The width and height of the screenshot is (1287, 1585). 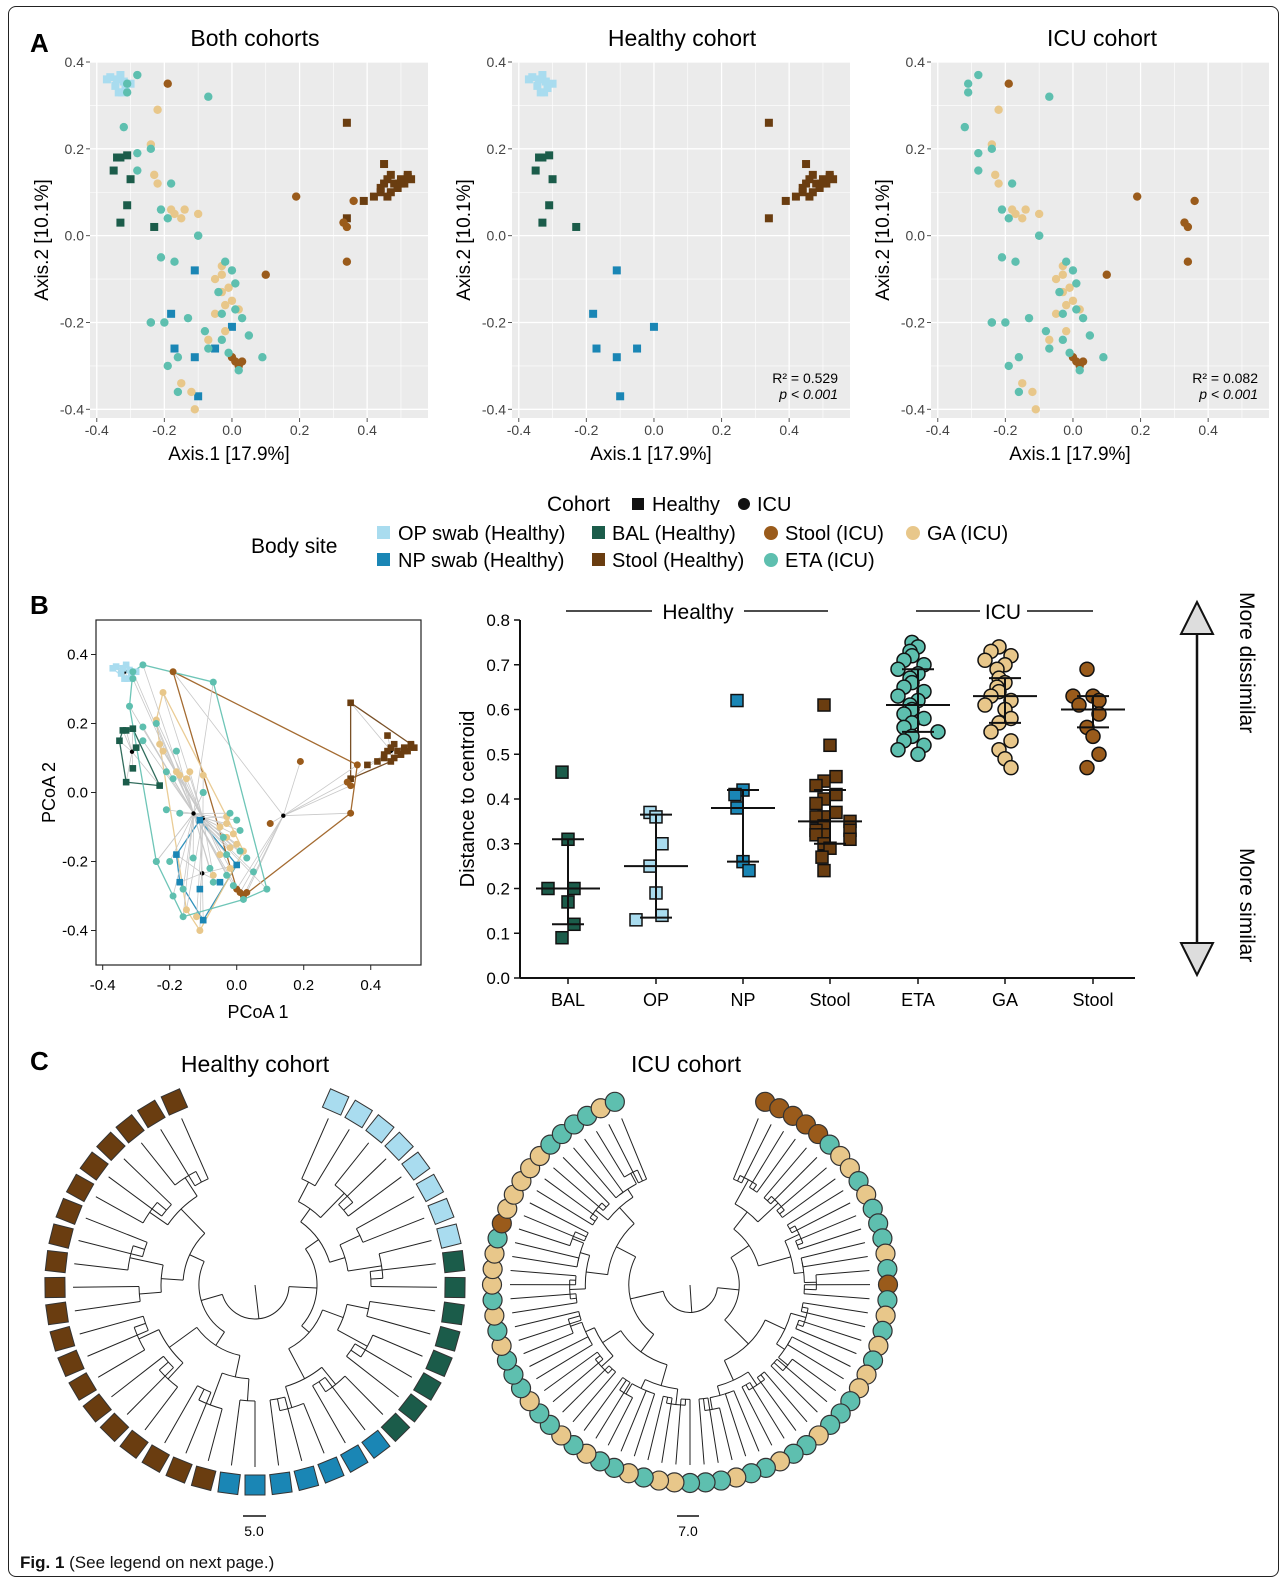 What do you see at coordinates (498, 889) in the screenshot?
I see `y-tick-label: 0.2` at bounding box center [498, 889].